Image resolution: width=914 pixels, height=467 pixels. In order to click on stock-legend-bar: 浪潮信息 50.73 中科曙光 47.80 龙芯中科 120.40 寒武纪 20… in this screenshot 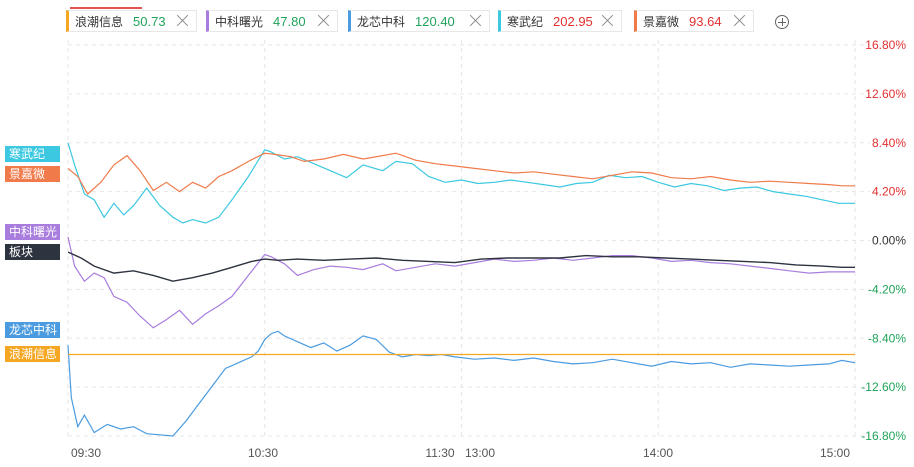, I will do `click(457, 20)`.